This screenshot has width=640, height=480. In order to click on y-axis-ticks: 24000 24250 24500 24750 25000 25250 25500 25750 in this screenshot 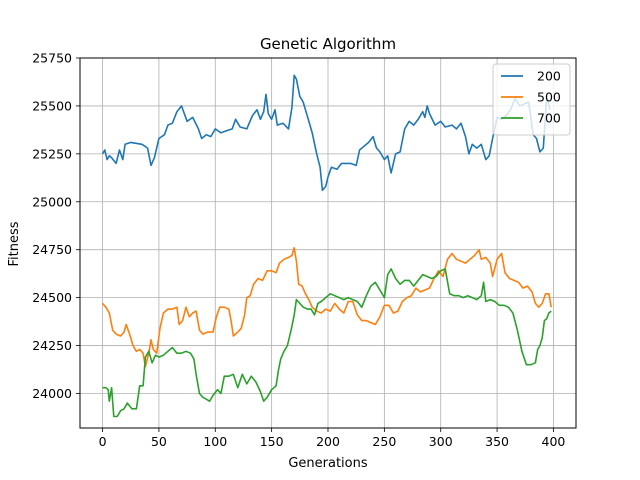, I will do `click(56, 226)`.